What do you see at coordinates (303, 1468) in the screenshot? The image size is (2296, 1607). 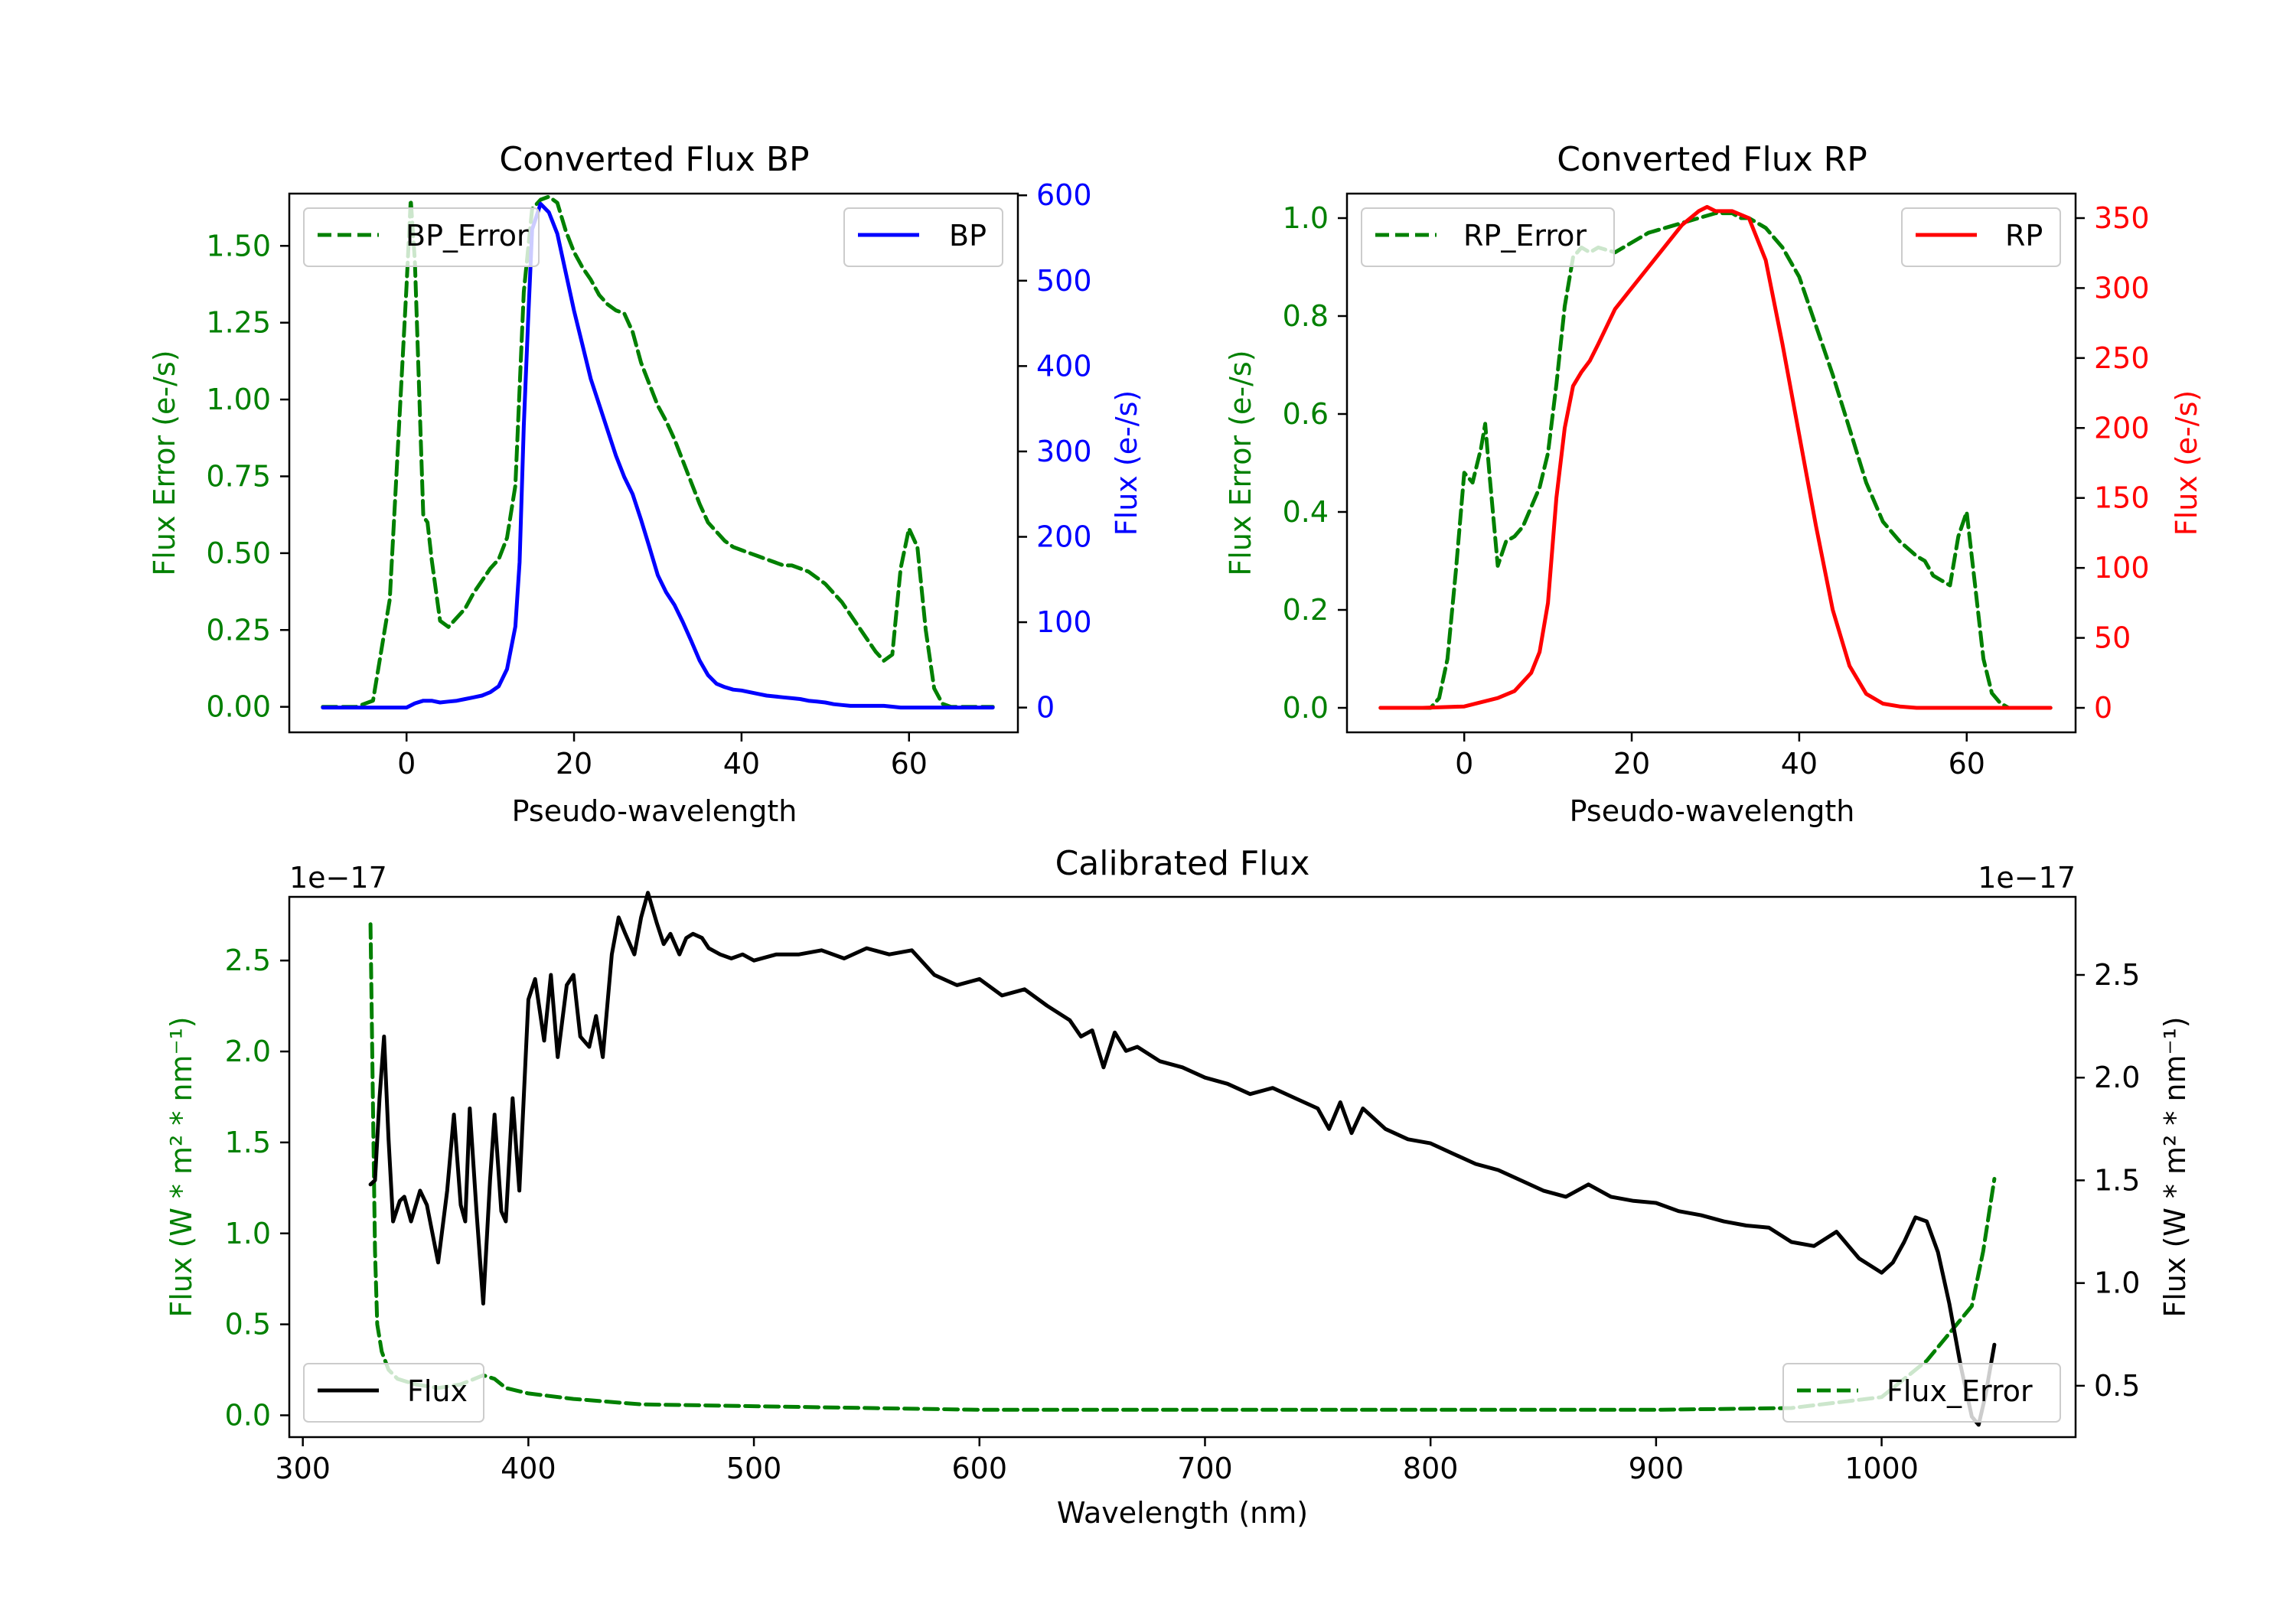 I see `calibrated-x-tick-label: 300` at bounding box center [303, 1468].